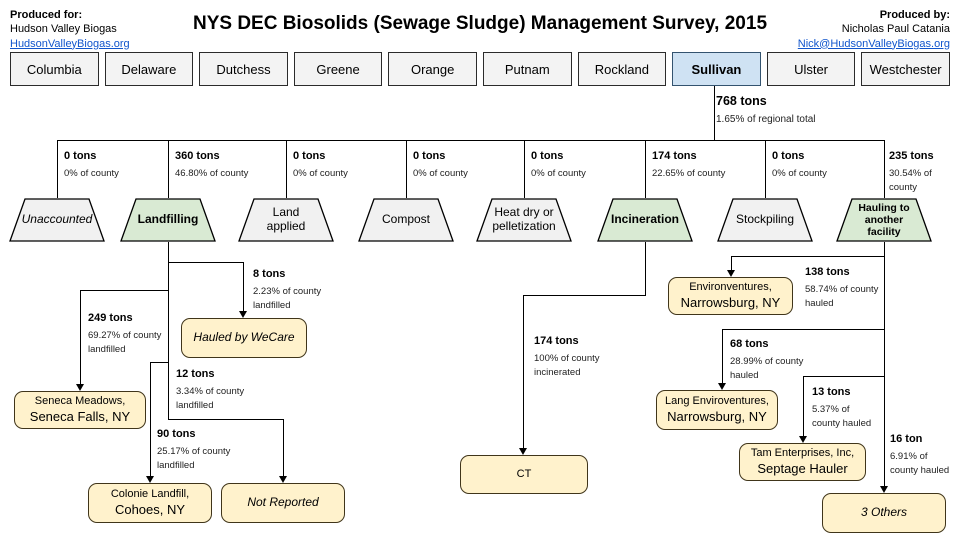 The width and height of the screenshot is (960, 540). I want to click on total-pct: 1.65% of regional total, so click(766, 119).